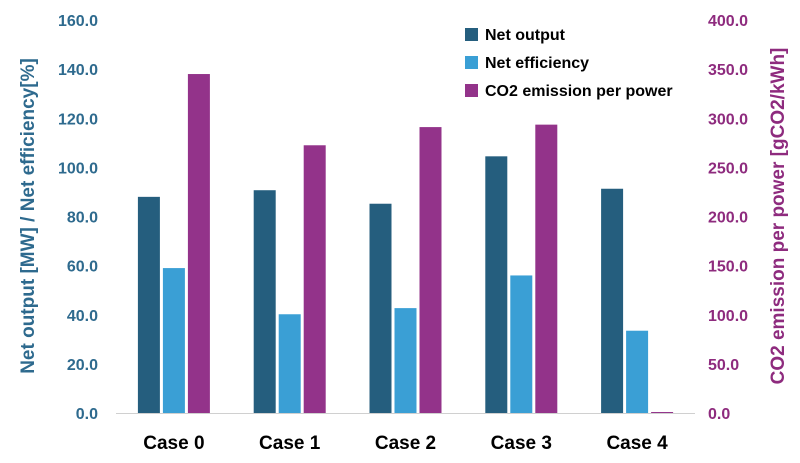  What do you see at coordinates (82, 365) in the screenshot?
I see `left-tick-label: 20.0` at bounding box center [82, 365].